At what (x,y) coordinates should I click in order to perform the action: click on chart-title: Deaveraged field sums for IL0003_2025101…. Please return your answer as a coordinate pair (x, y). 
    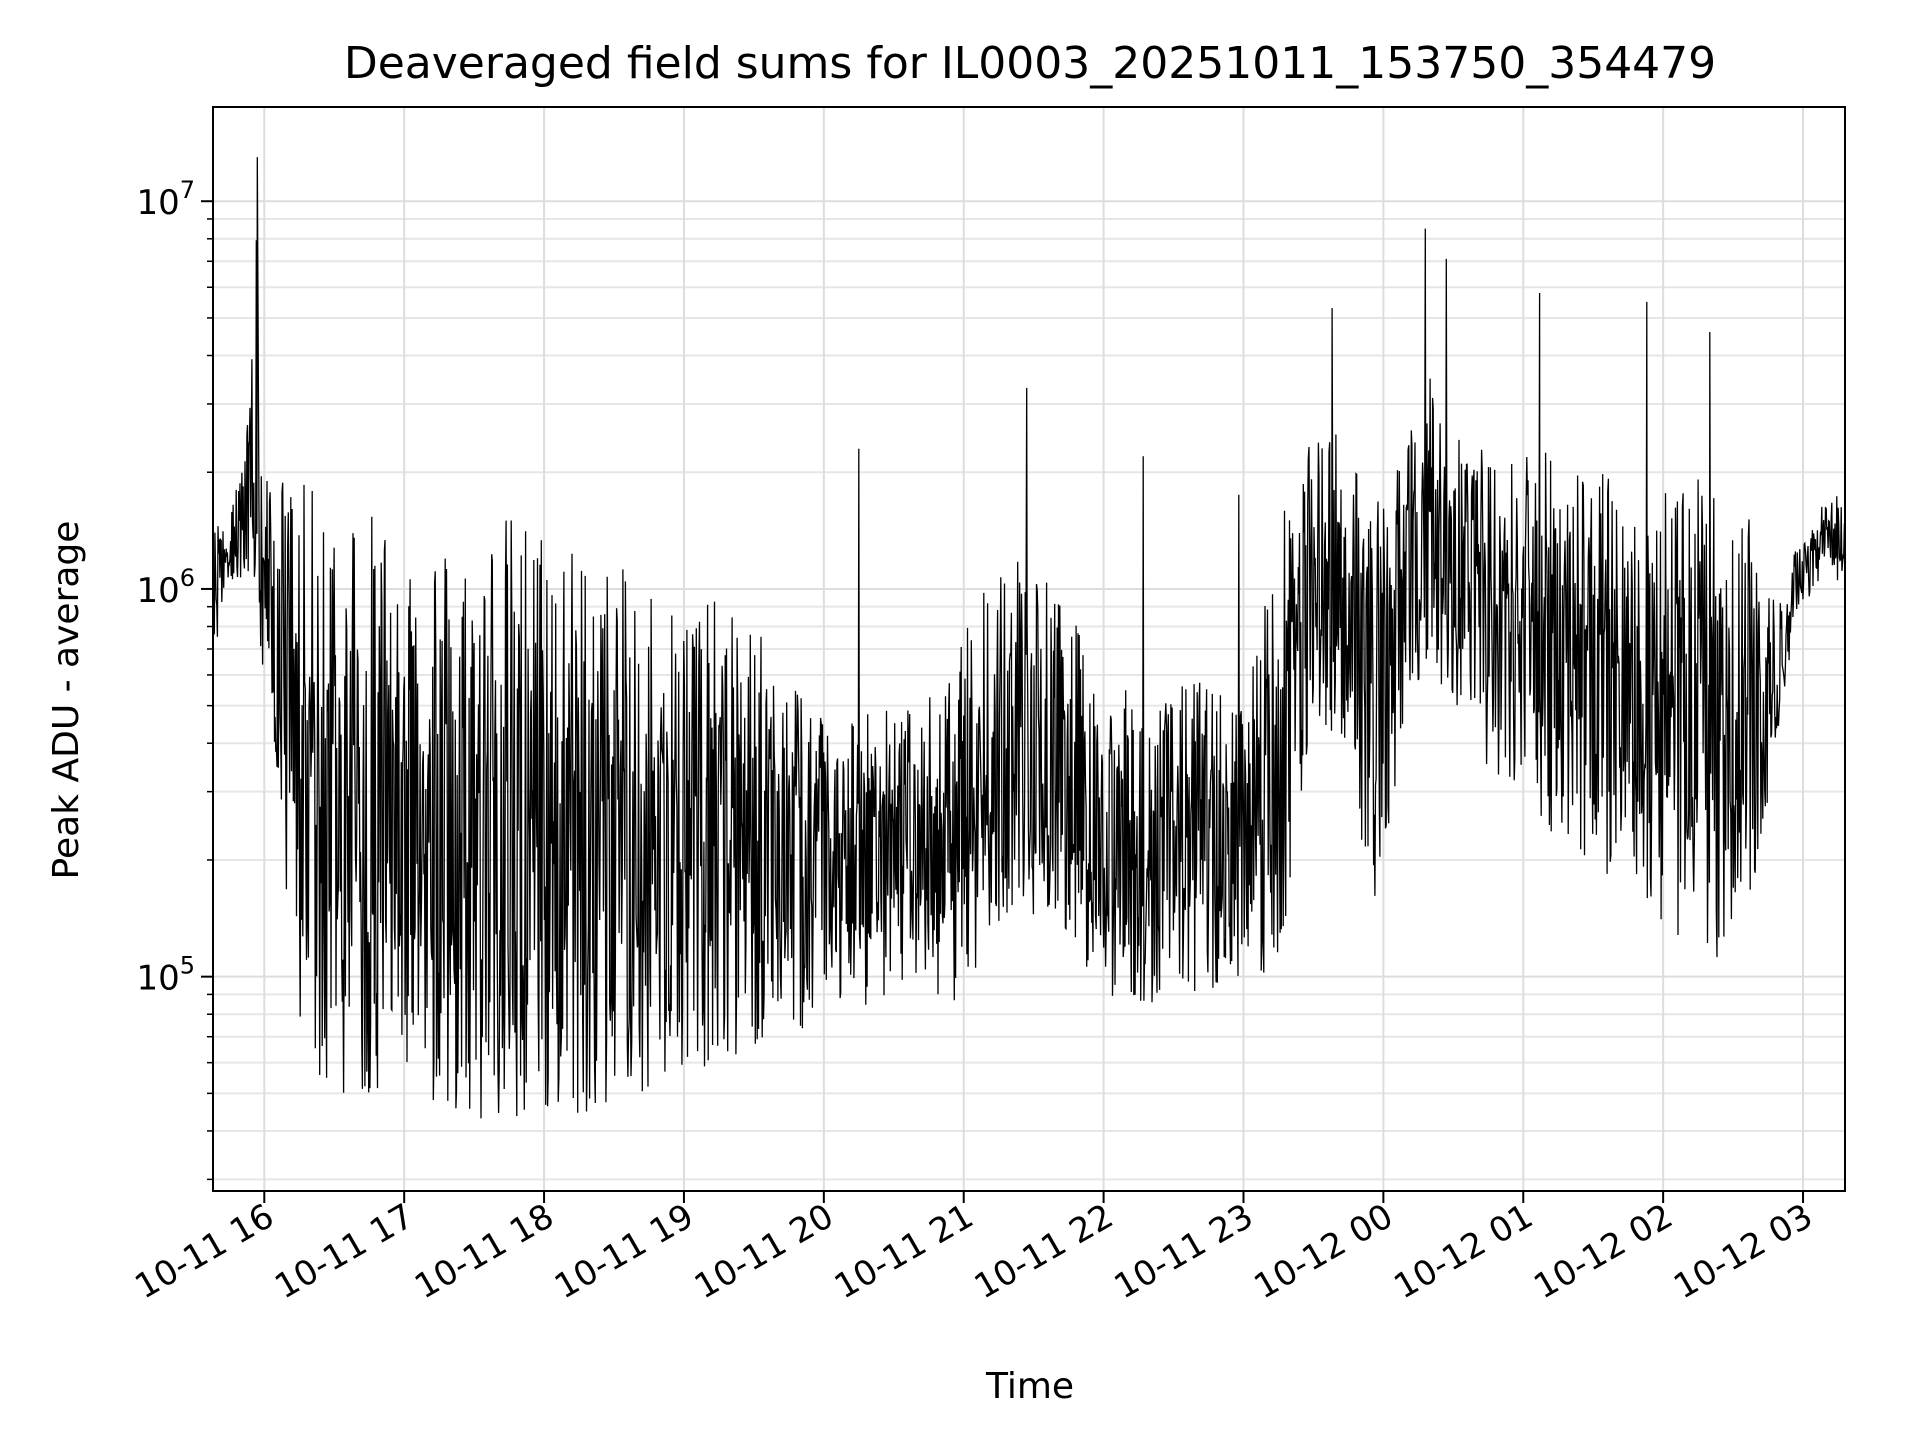
    Looking at the image, I should click on (1030, 63).